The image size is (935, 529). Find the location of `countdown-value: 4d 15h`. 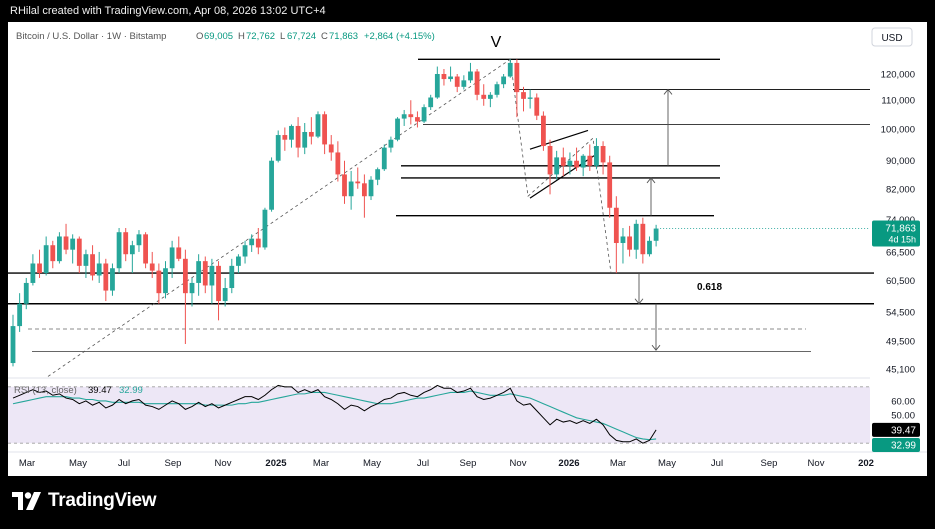

countdown-value: 4d 15h is located at coordinates (902, 240).